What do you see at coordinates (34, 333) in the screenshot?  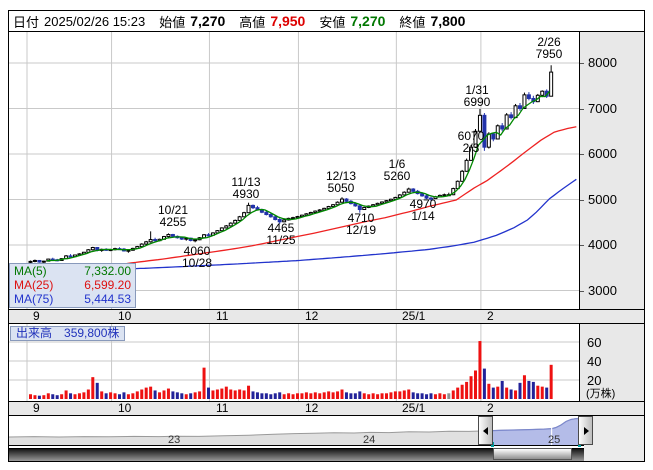 I see `volume-label: 出来高` at bounding box center [34, 333].